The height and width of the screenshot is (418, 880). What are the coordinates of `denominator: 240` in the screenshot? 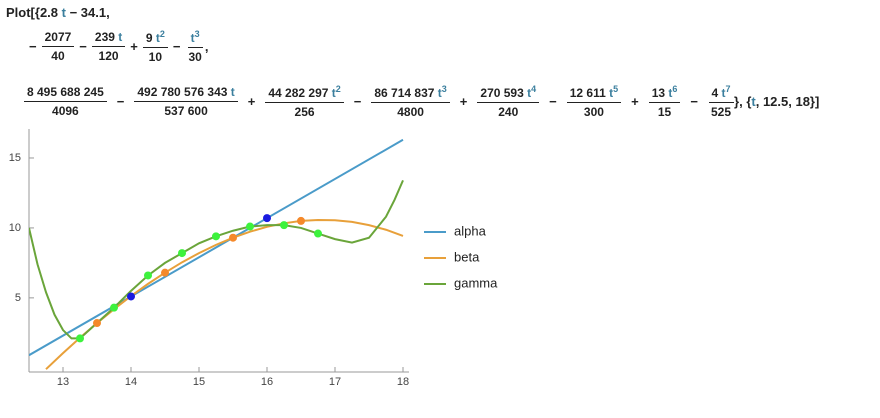 It's located at (508, 111).